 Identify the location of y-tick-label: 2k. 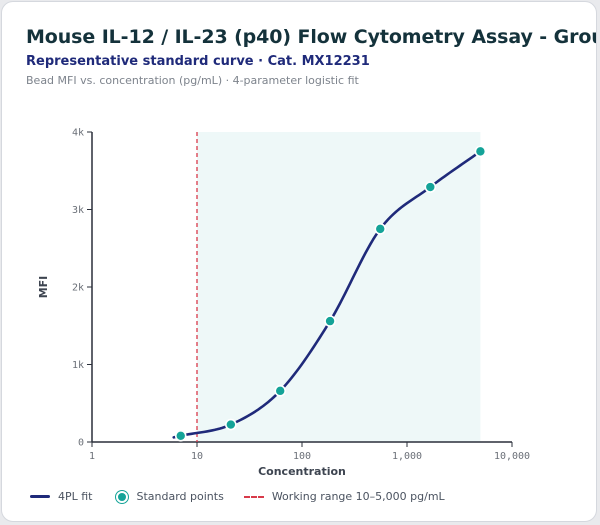
(78, 288).